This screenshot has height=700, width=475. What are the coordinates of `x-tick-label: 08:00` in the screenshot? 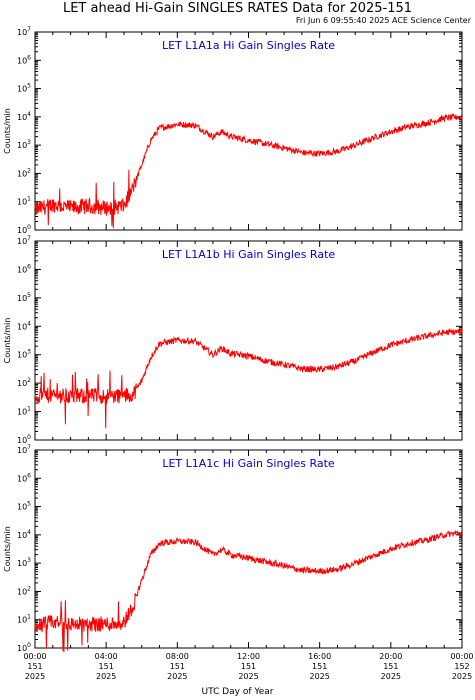 It's located at (177, 656).